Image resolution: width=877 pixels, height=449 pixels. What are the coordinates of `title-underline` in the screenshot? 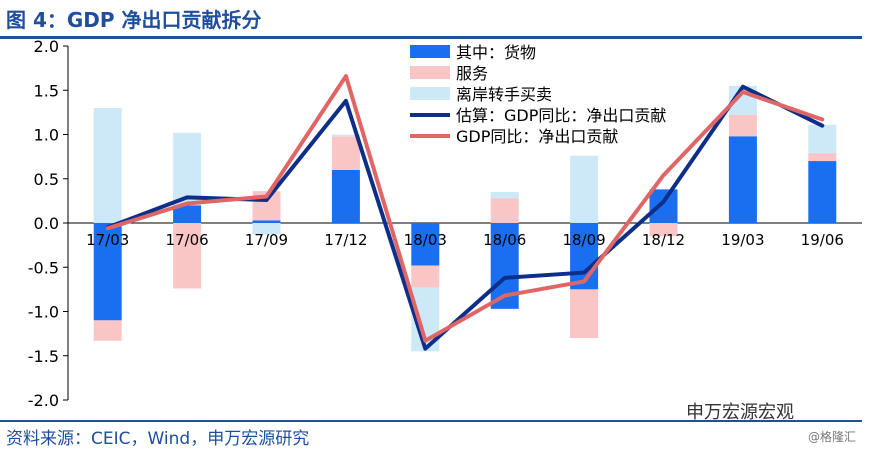 It's located at (431, 37).